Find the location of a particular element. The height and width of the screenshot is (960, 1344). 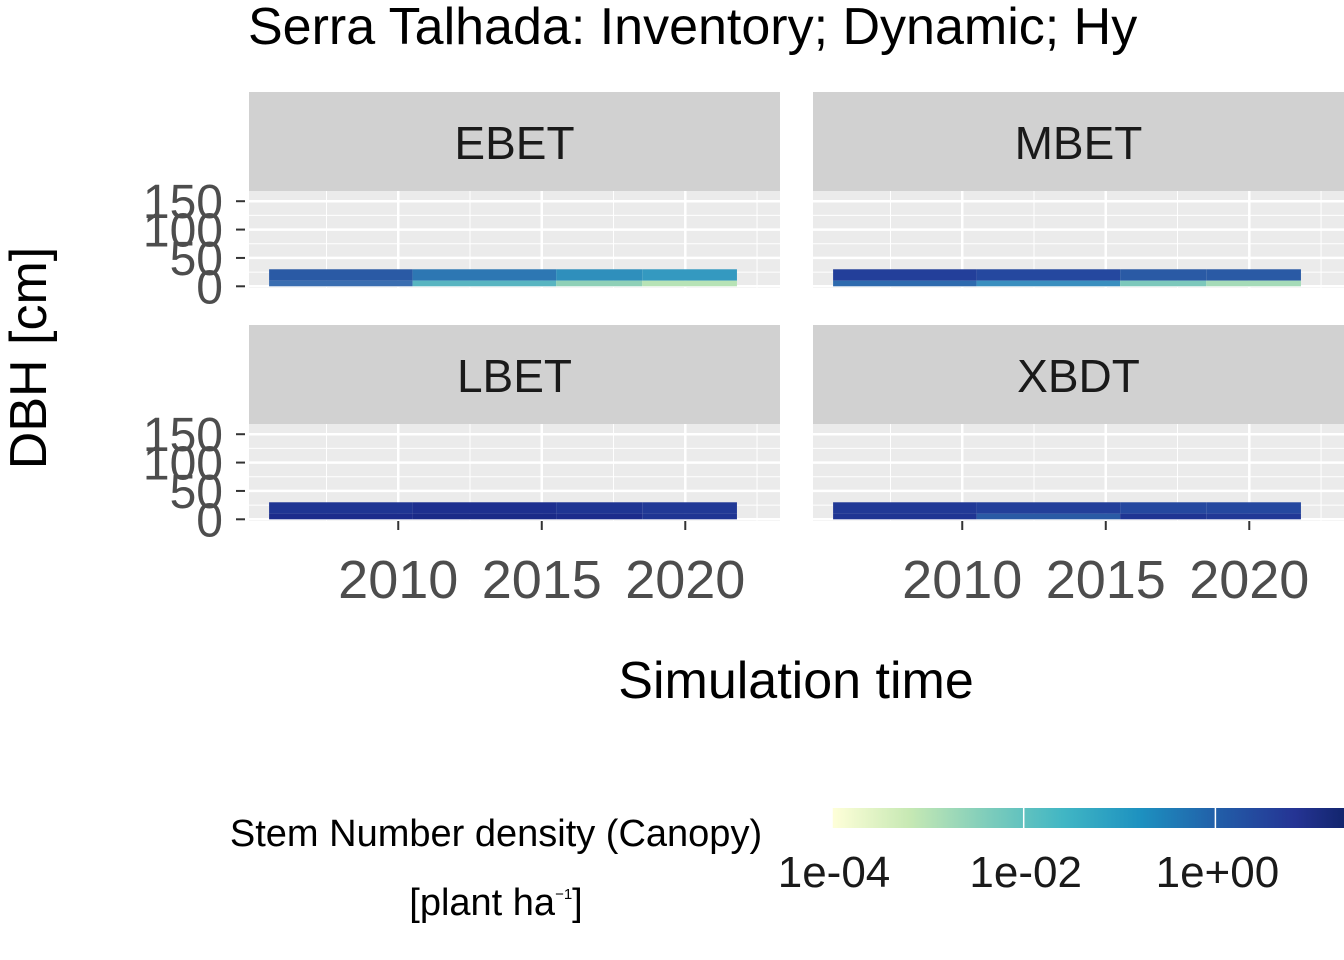

facet-strip-label: XBDT is located at coordinates (1078, 376).